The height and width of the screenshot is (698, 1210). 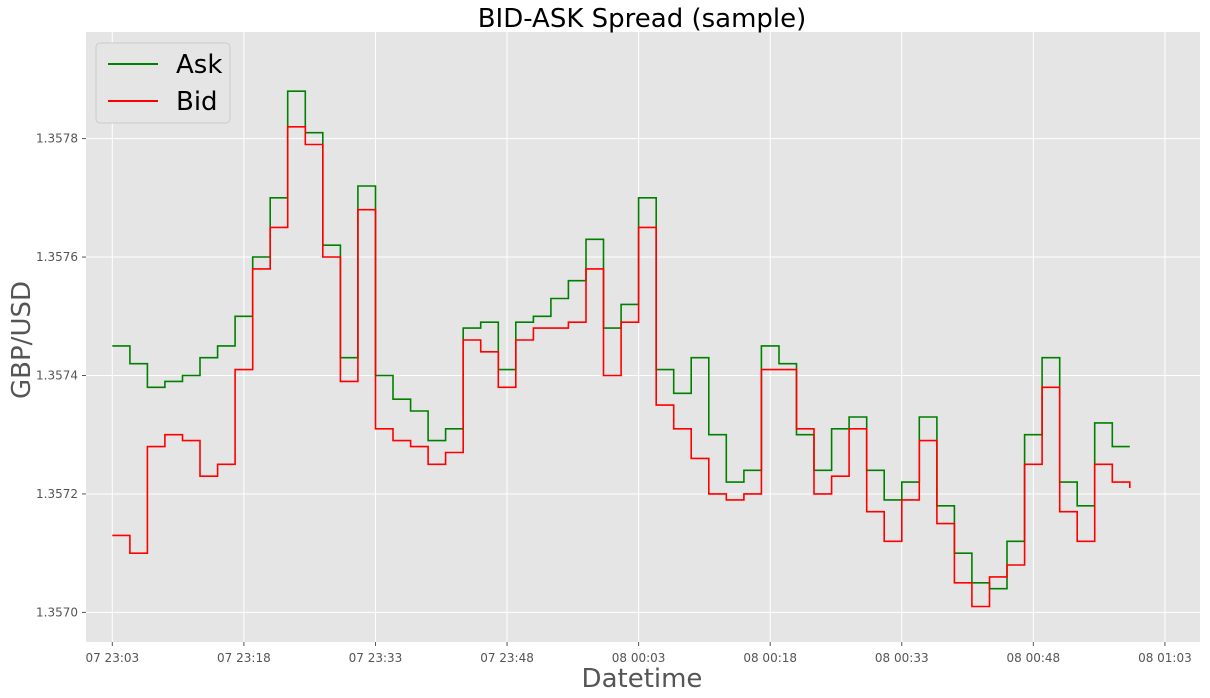 I want to click on y-tick-label: 1.3570, so click(x=57, y=612).